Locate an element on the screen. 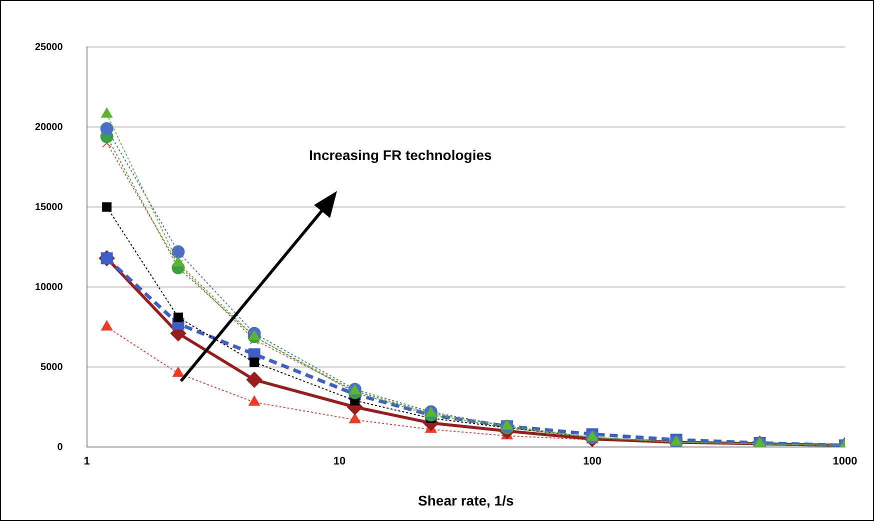  x-tick-label: 1000 is located at coordinates (845, 462).